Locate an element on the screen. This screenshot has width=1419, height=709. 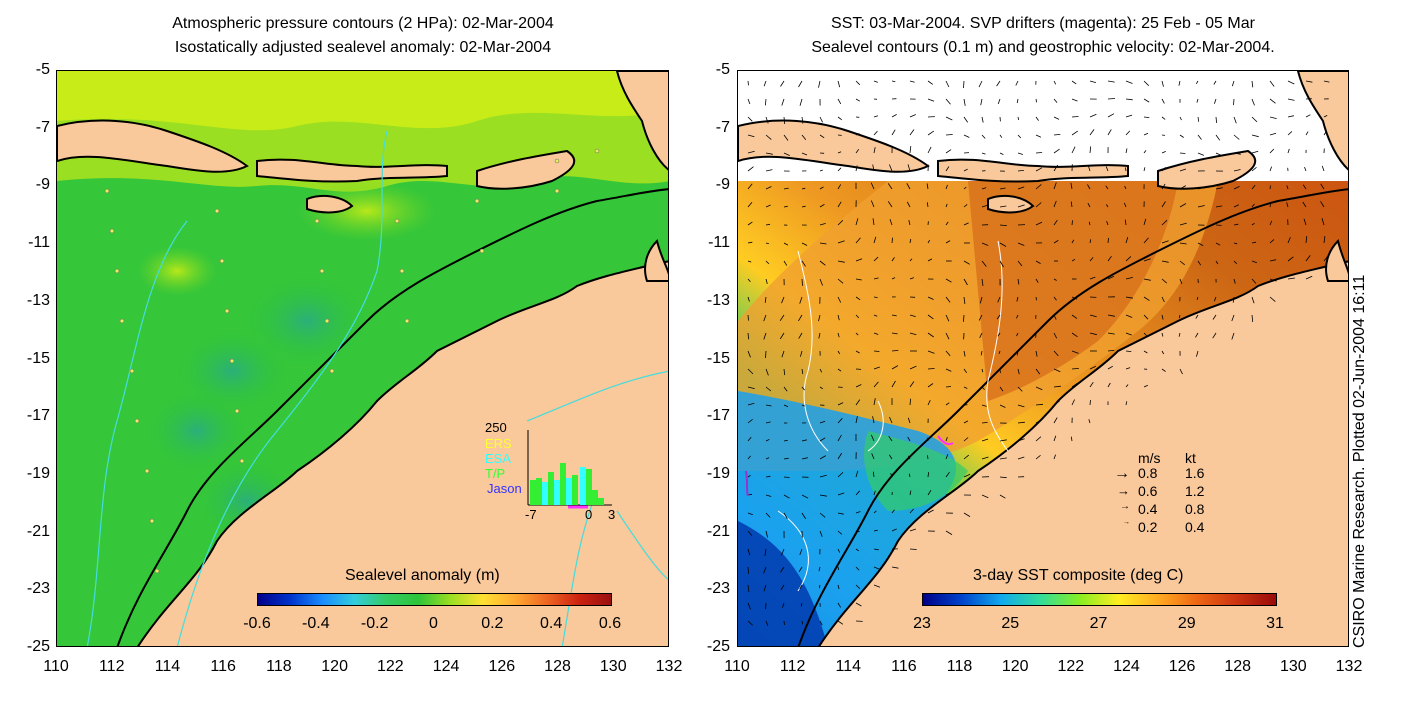
x-tick-label: 124 is located at coordinates (1126, 666).